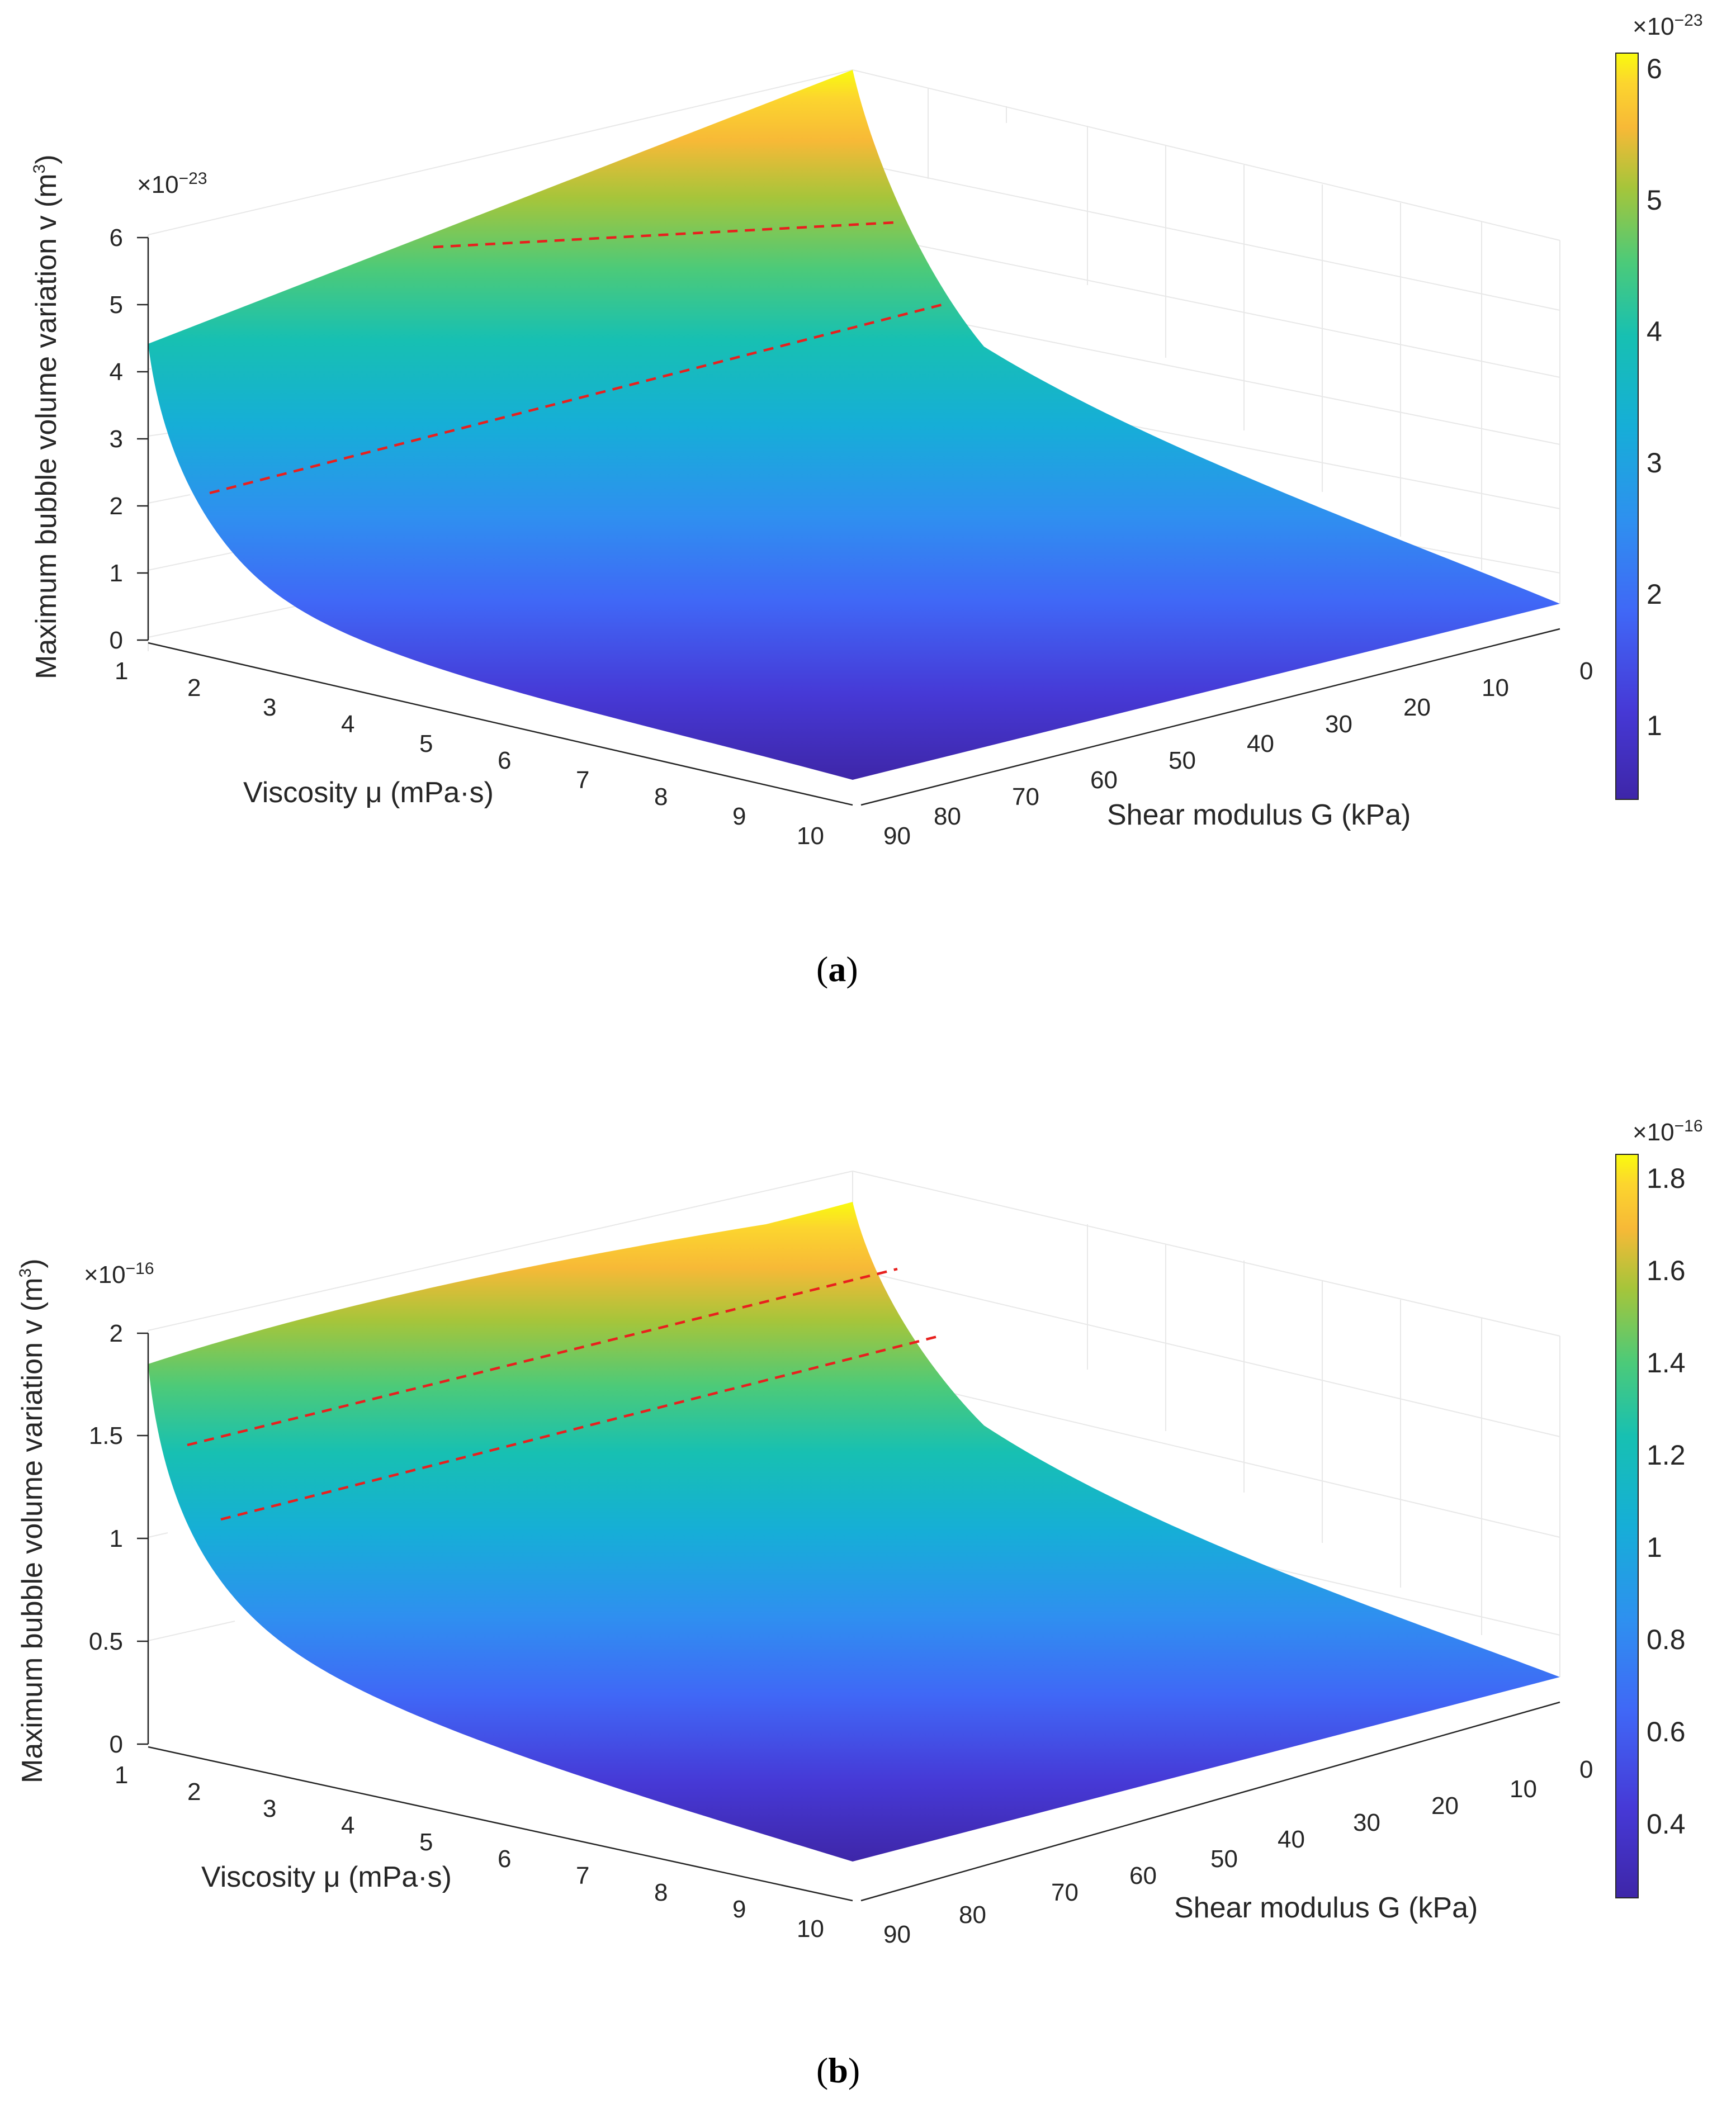 Image resolution: width=1736 pixels, height=2103 pixels. Describe the element at coordinates (1654, 331) in the screenshot. I see `panel-a-colorbar-tick: 4` at that location.